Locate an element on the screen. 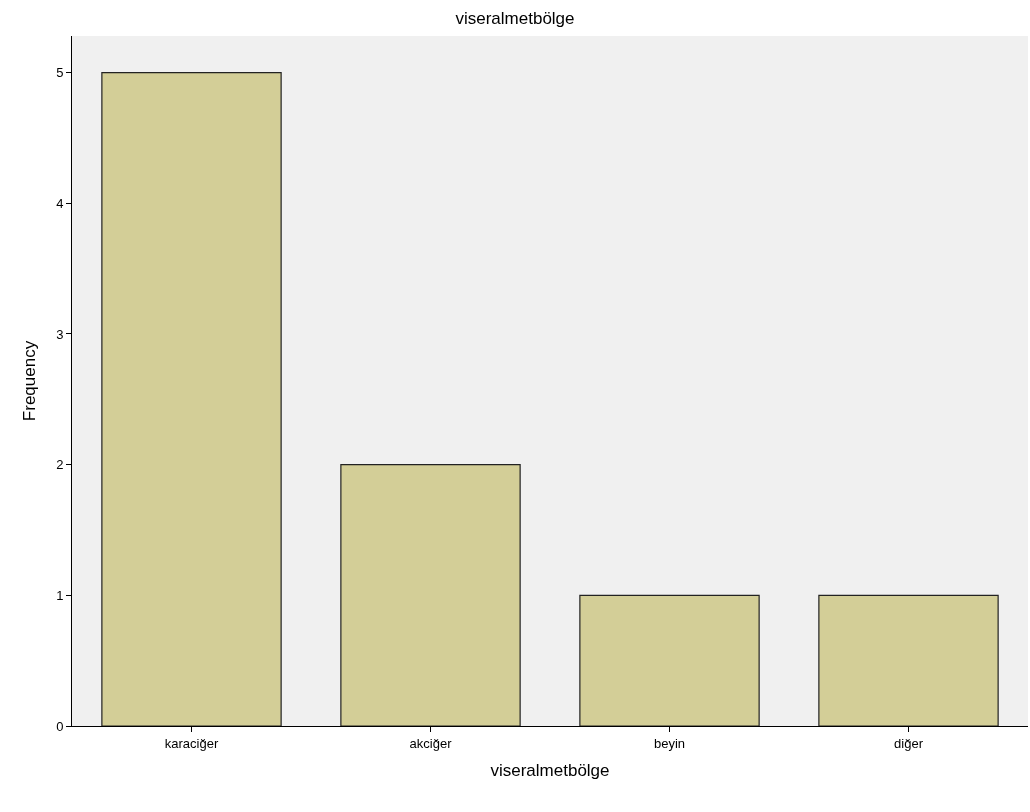 The height and width of the screenshot is (812, 1030). y-tick-label: 4 is located at coordinates (60, 203).